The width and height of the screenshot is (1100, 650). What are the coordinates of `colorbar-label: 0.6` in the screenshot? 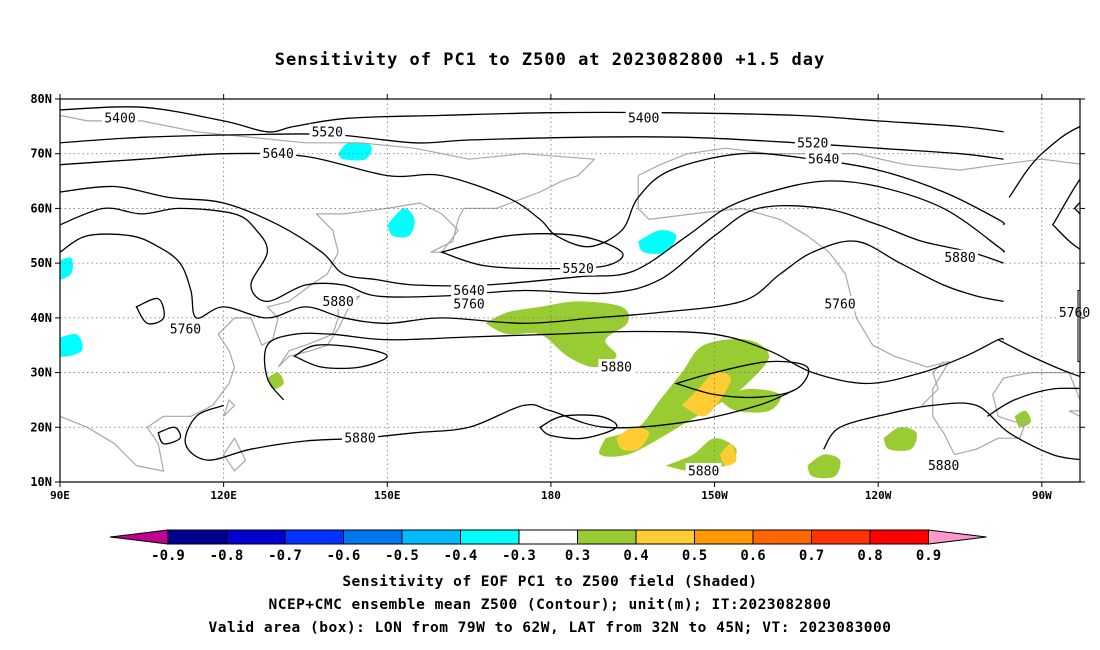 It's located at (752, 556).